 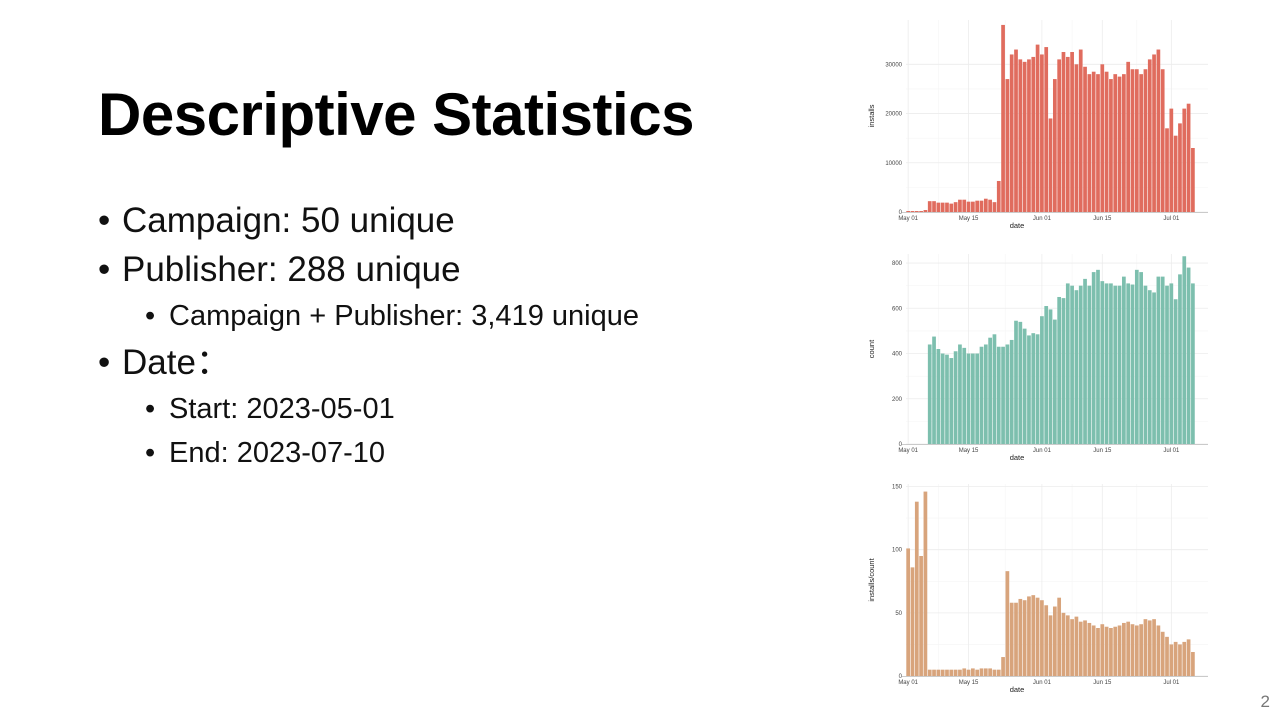 What do you see at coordinates (897, 551) in the screenshot?
I see `y-tick-label: 100` at bounding box center [897, 551].